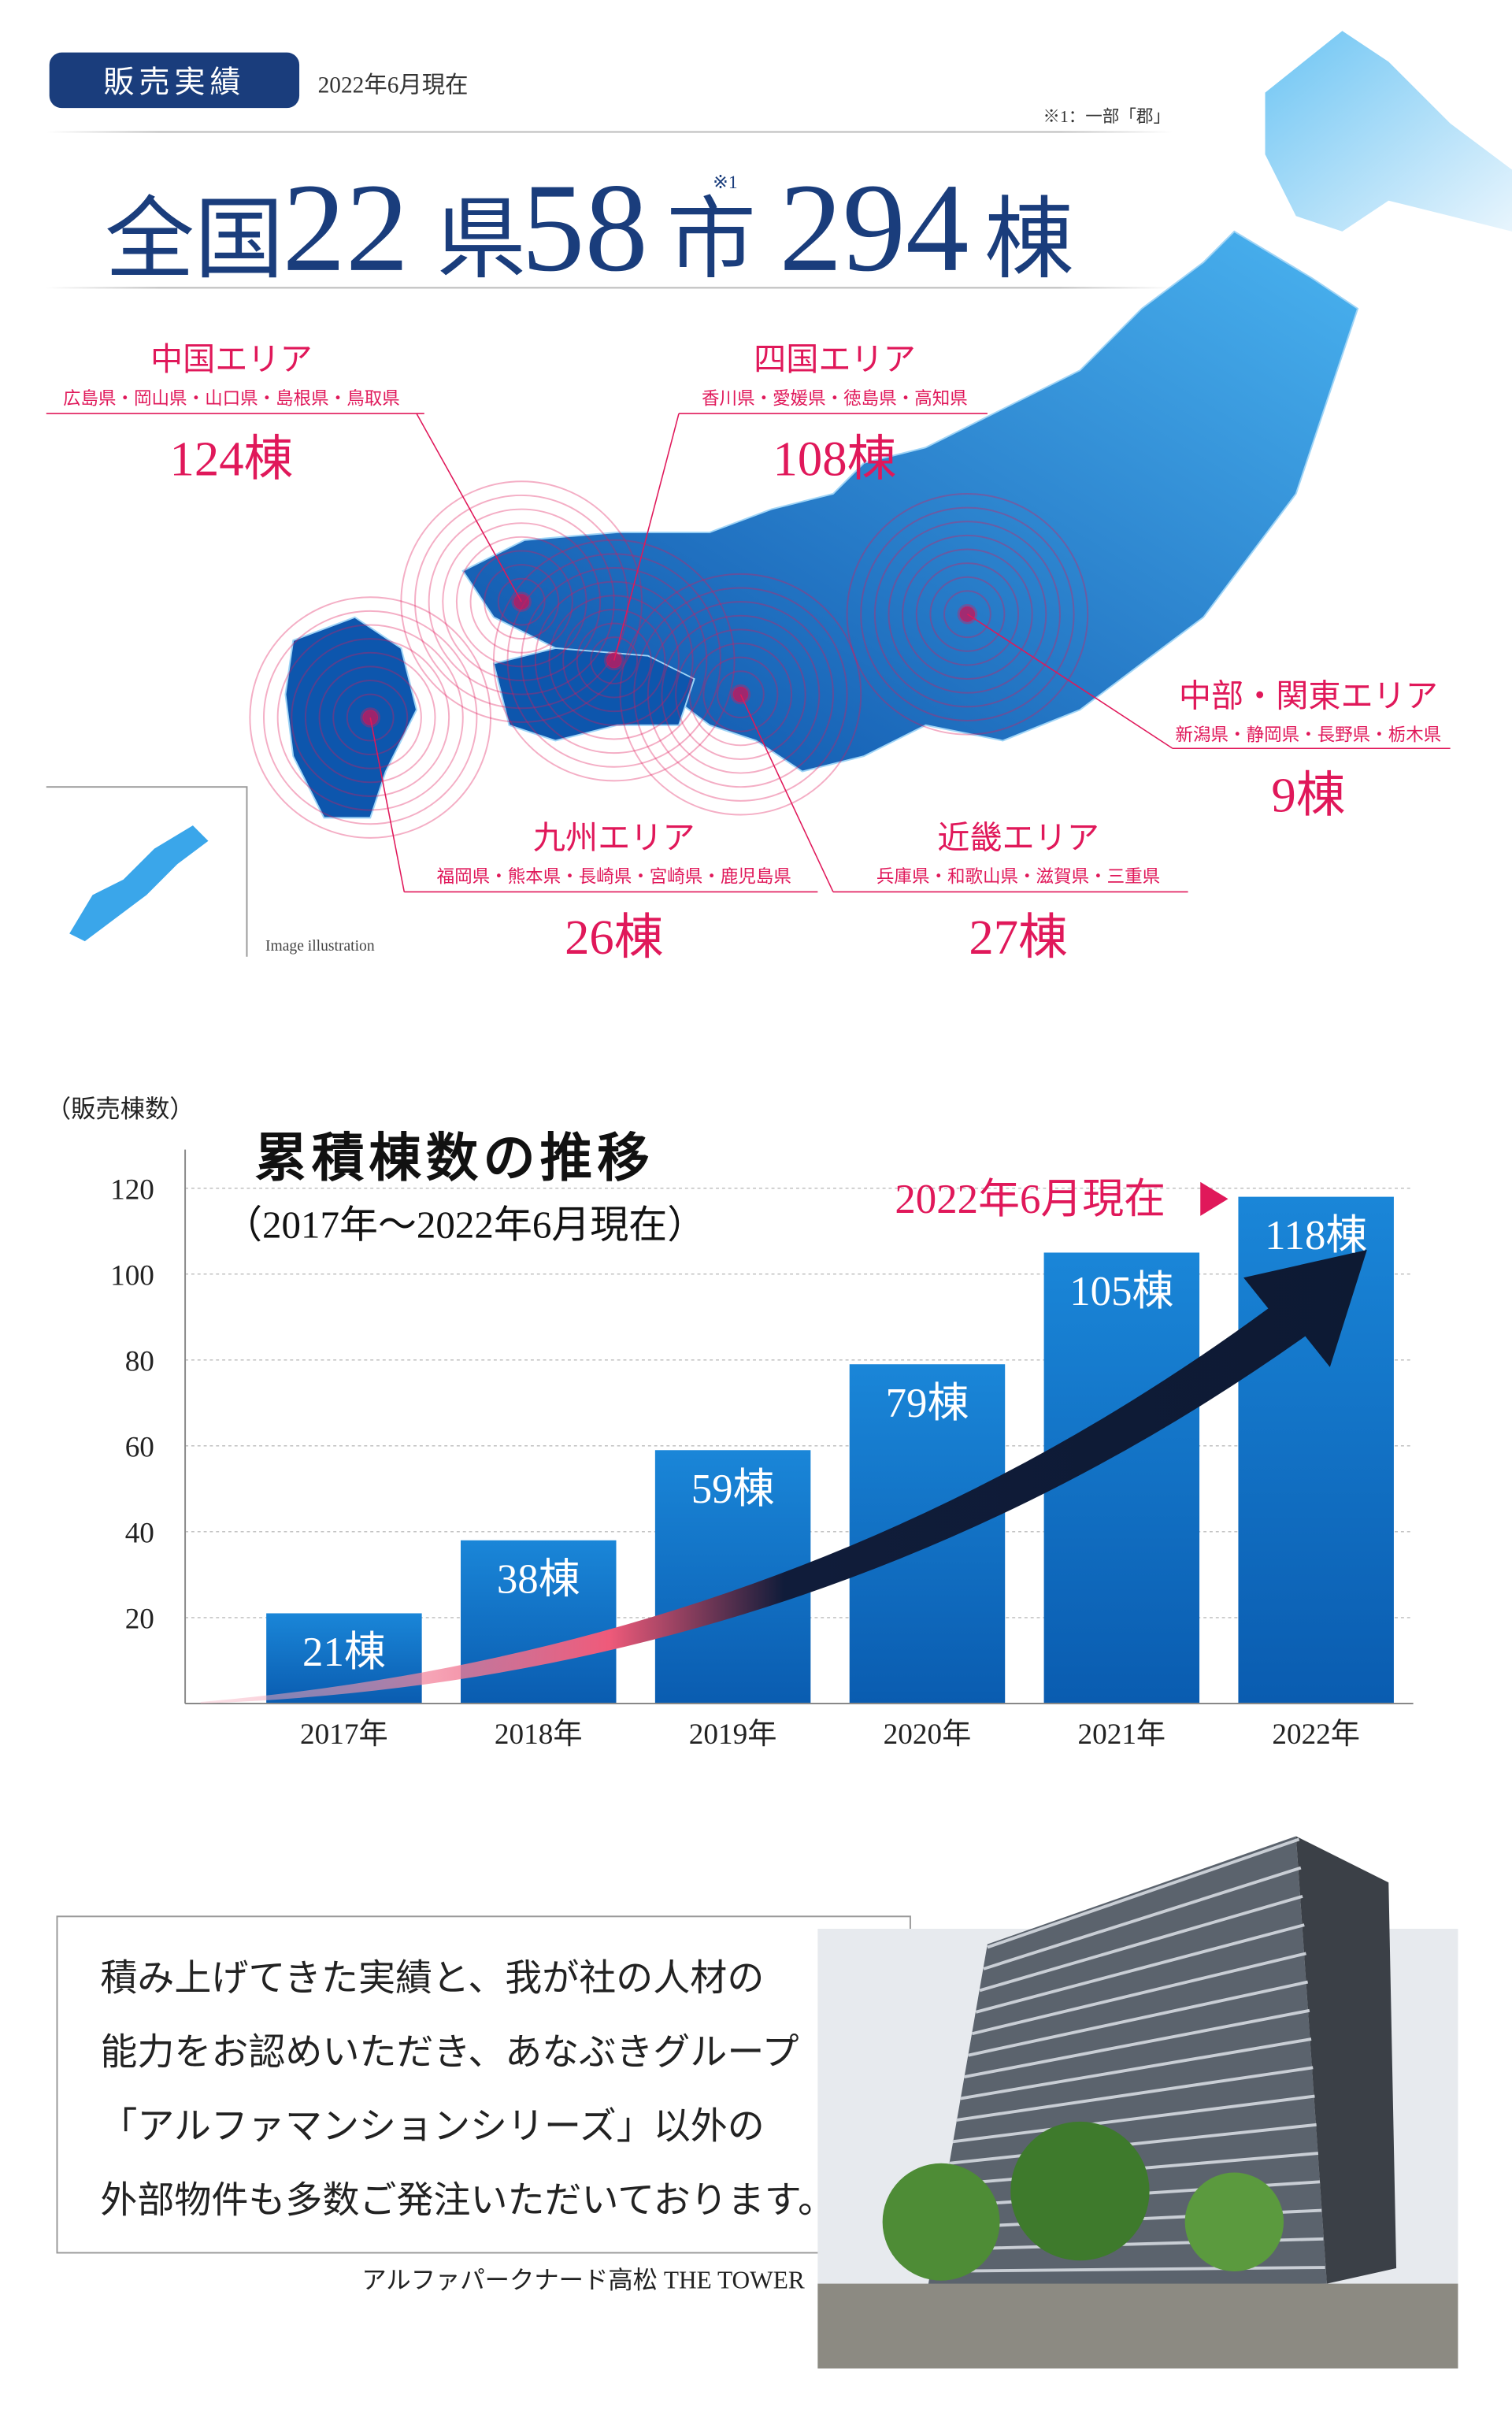  What do you see at coordinates (733, 1734) in the screenshot?
I see `x-tick-label: 2019年` at bounding box center [733, 1734].